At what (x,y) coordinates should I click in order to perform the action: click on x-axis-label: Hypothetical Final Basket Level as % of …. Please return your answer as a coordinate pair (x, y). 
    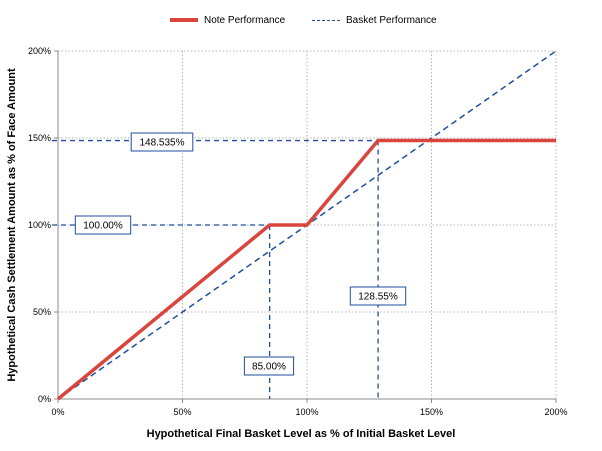
    Looking at the image, I should click on (301, 434).